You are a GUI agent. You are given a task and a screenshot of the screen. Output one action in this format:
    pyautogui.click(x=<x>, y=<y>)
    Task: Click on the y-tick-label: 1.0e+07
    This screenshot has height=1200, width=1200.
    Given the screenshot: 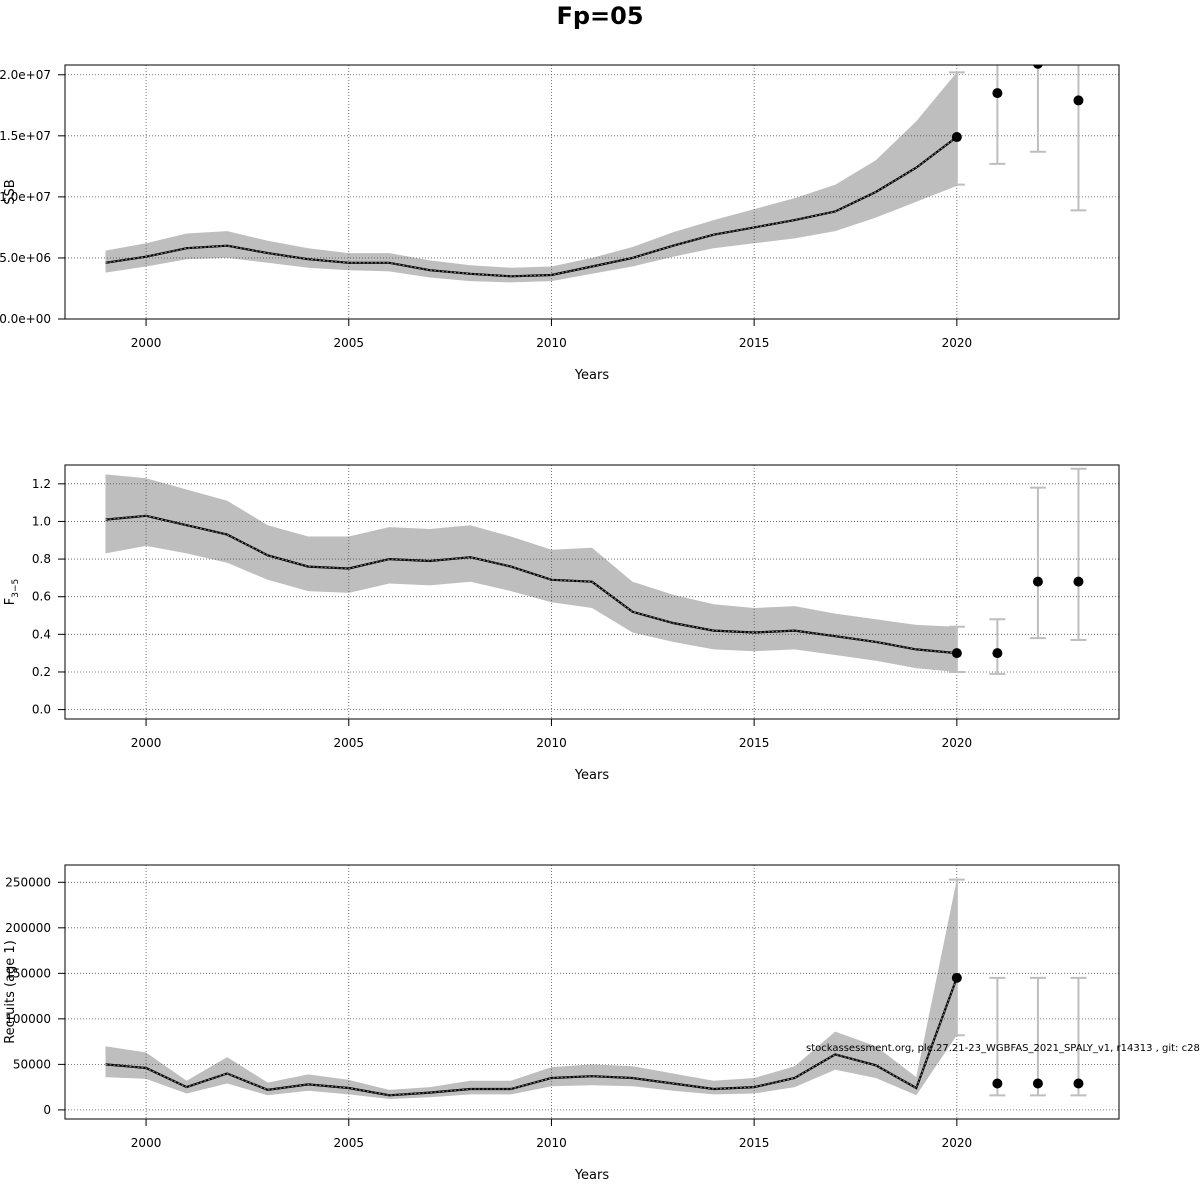 What is the action you would take?
    pyautogui.click(x=25, y=197)
    